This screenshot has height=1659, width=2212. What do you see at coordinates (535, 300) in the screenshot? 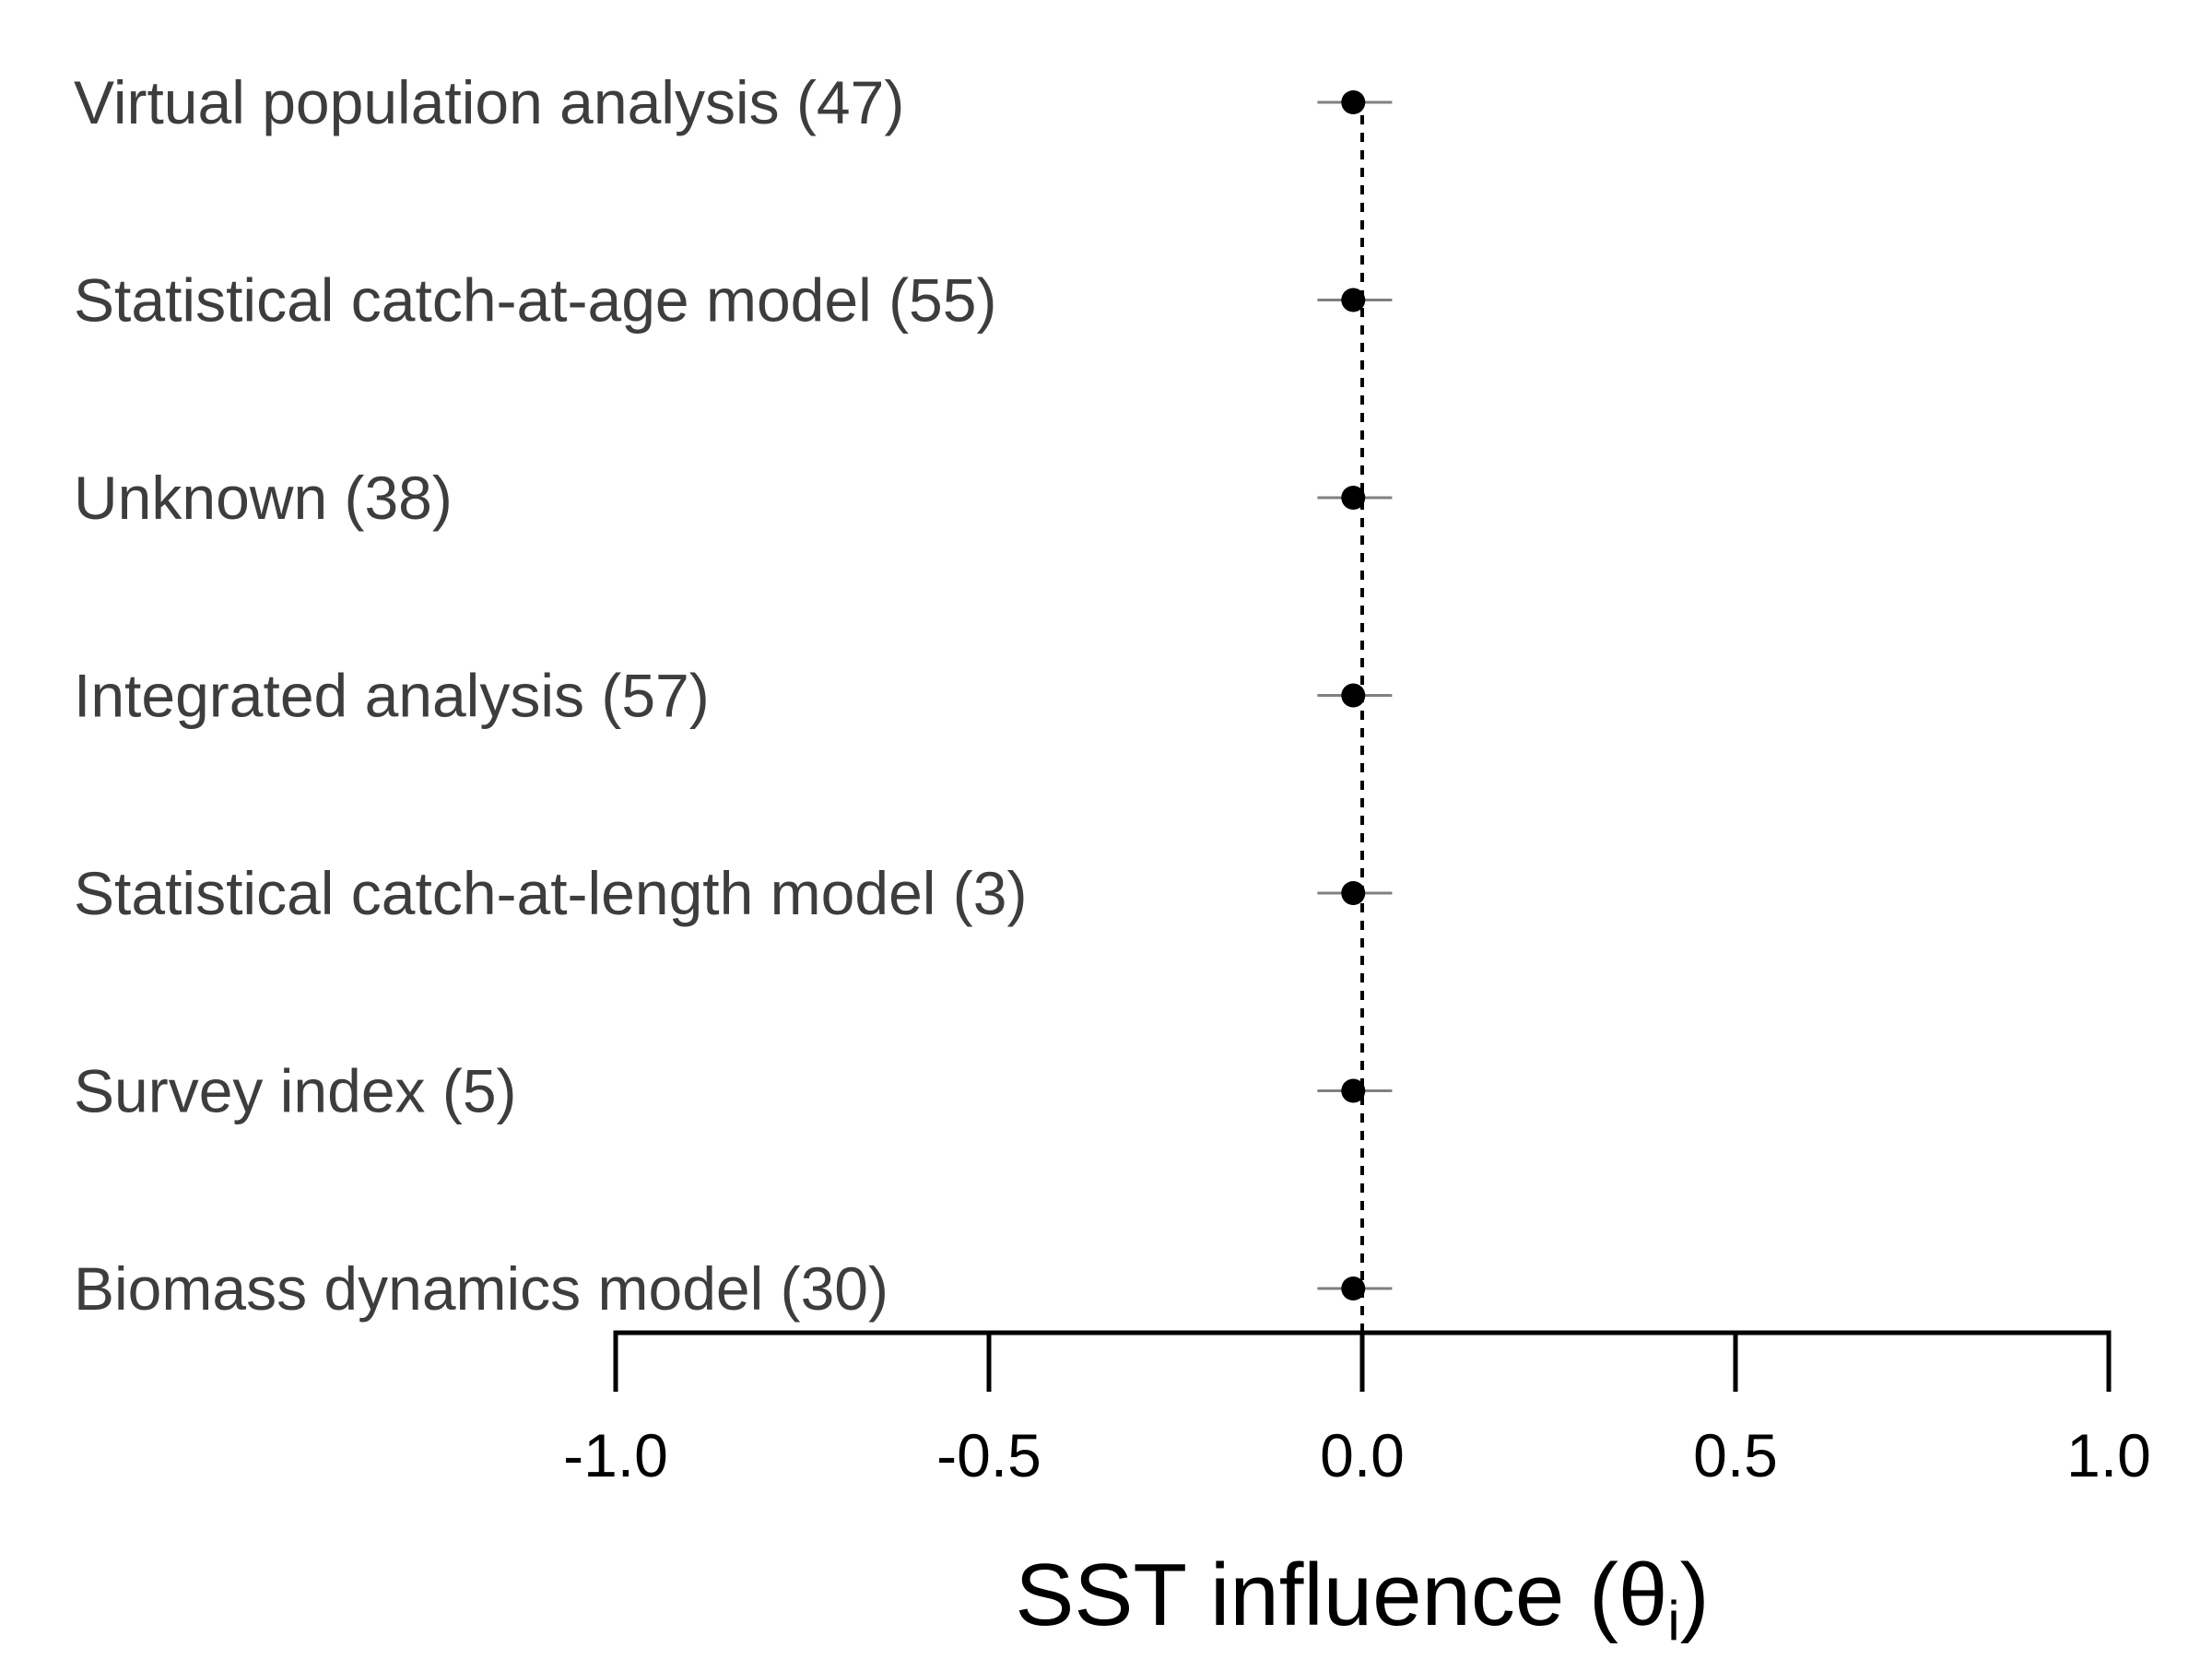
I see `category-label: Statistical catch-at-age model (55)` at bounding box center [535, 300].